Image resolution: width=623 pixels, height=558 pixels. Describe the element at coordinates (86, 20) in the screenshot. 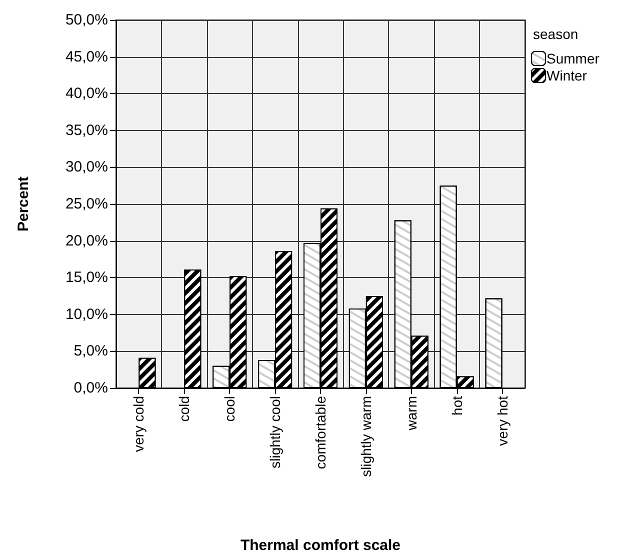

I see `y-tick-label: 50,0%` at that location.